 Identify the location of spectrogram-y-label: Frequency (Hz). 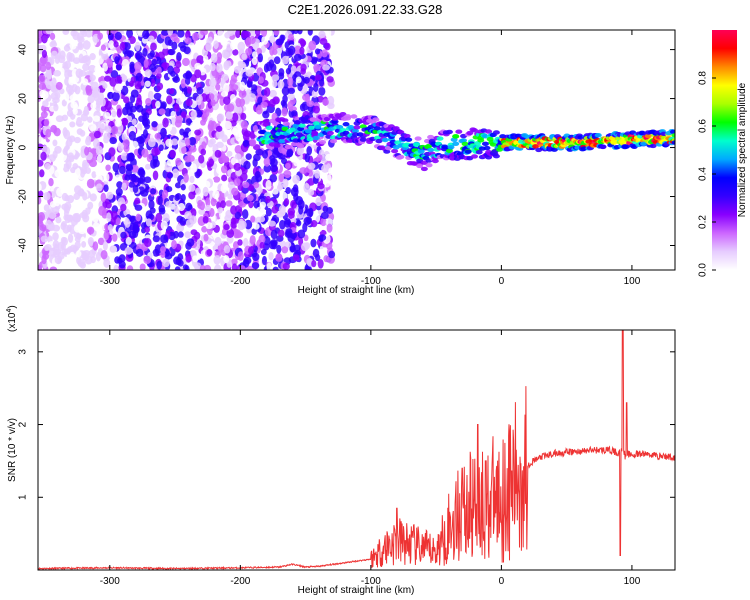
(10, 150).